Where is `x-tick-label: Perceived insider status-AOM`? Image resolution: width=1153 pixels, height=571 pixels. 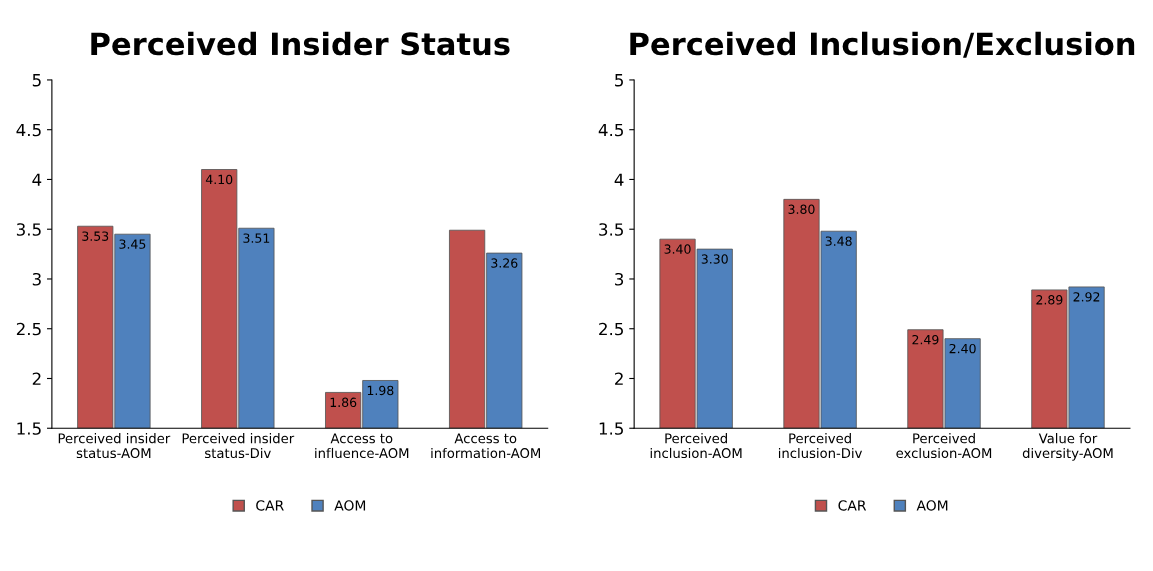
x-tick-label: Perceived insider status-AOM is located at coordinates (114, 446).